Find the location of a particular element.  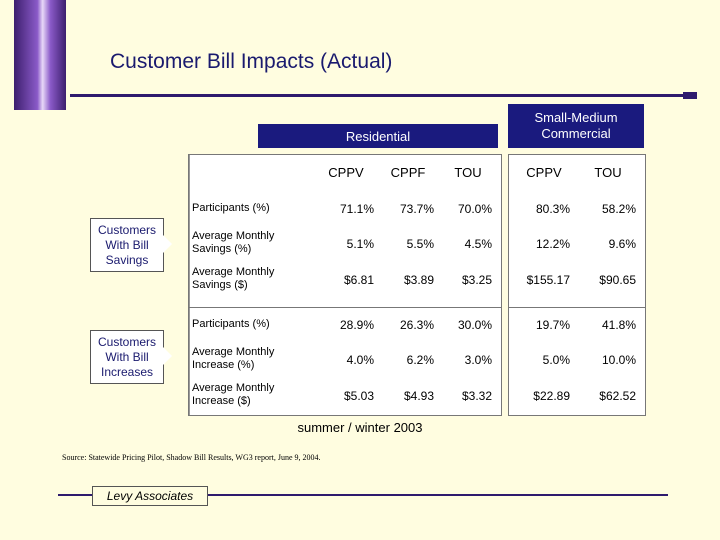

row-label: Average Monthly Savings ($) is located at coordinates (233, 279).